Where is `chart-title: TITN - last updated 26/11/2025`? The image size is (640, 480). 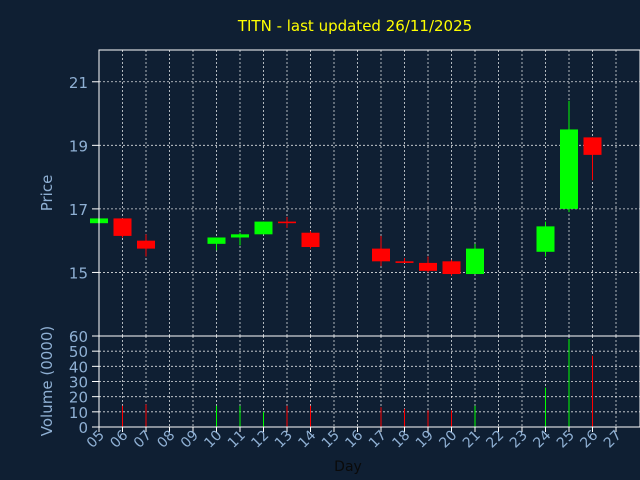
chart-title: TITN - last updated 26/11/2025 is located at coordinates (354, 26).